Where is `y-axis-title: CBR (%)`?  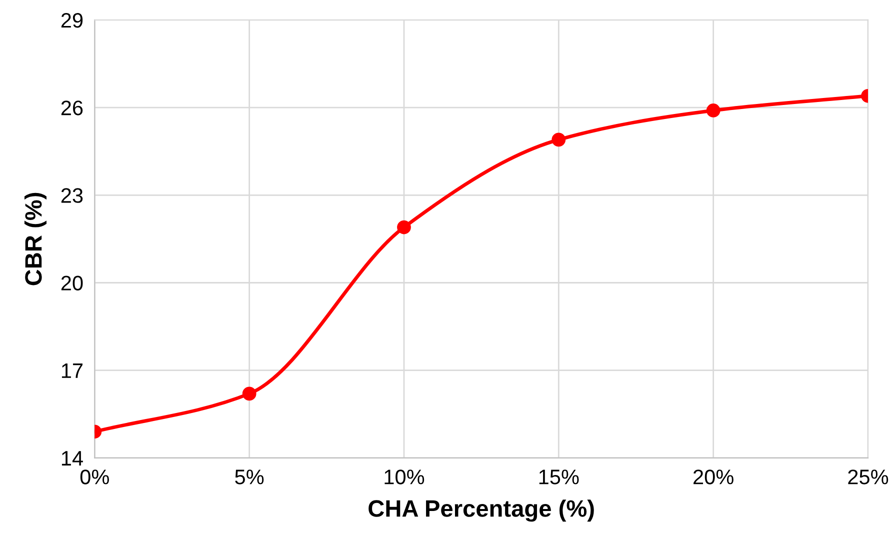
y-axis-title: CBR (%) is located at coordinates (35, 239).